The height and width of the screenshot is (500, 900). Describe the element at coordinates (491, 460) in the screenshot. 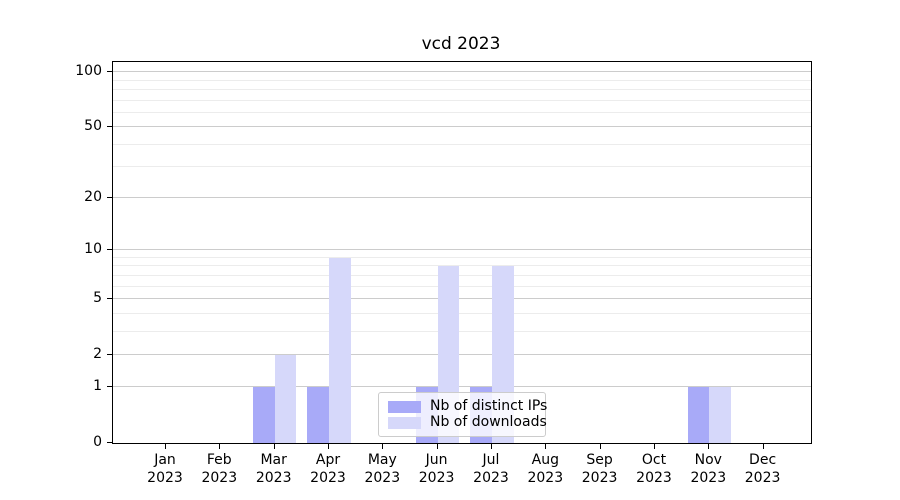

I see `x-label-month-jul: Jul` at that location.